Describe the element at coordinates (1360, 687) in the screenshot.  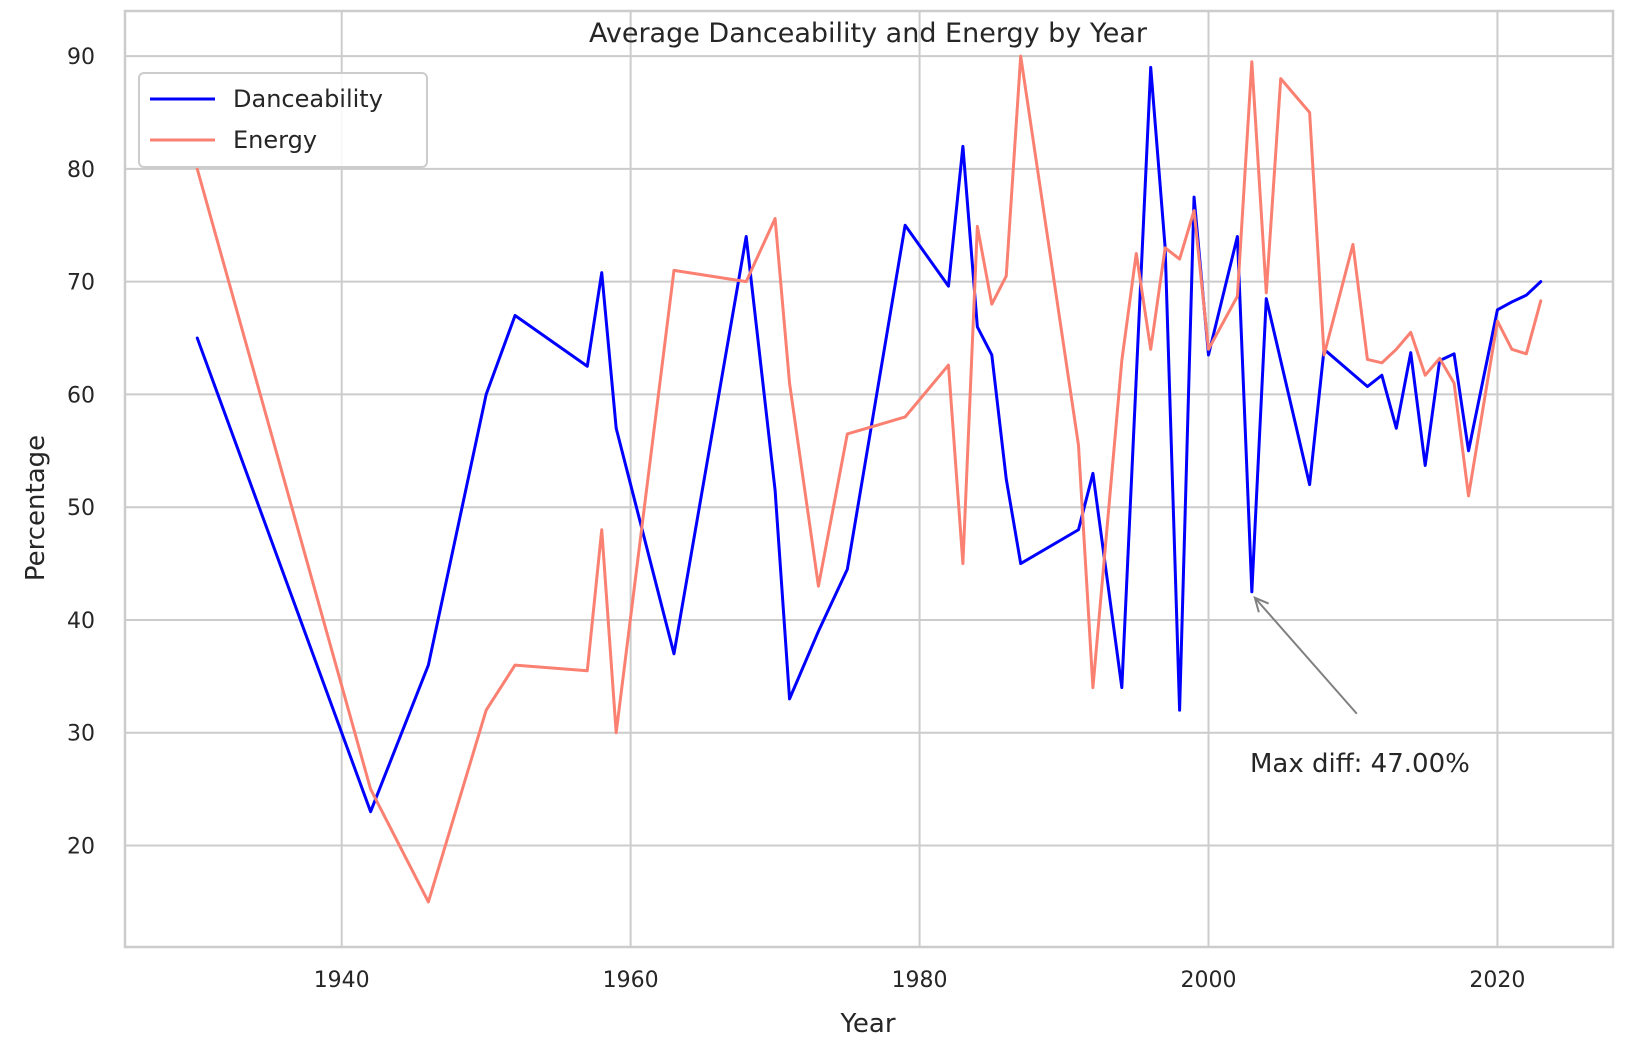
I see `max-diff-annotation: Max diff: 47.00%` at that location.